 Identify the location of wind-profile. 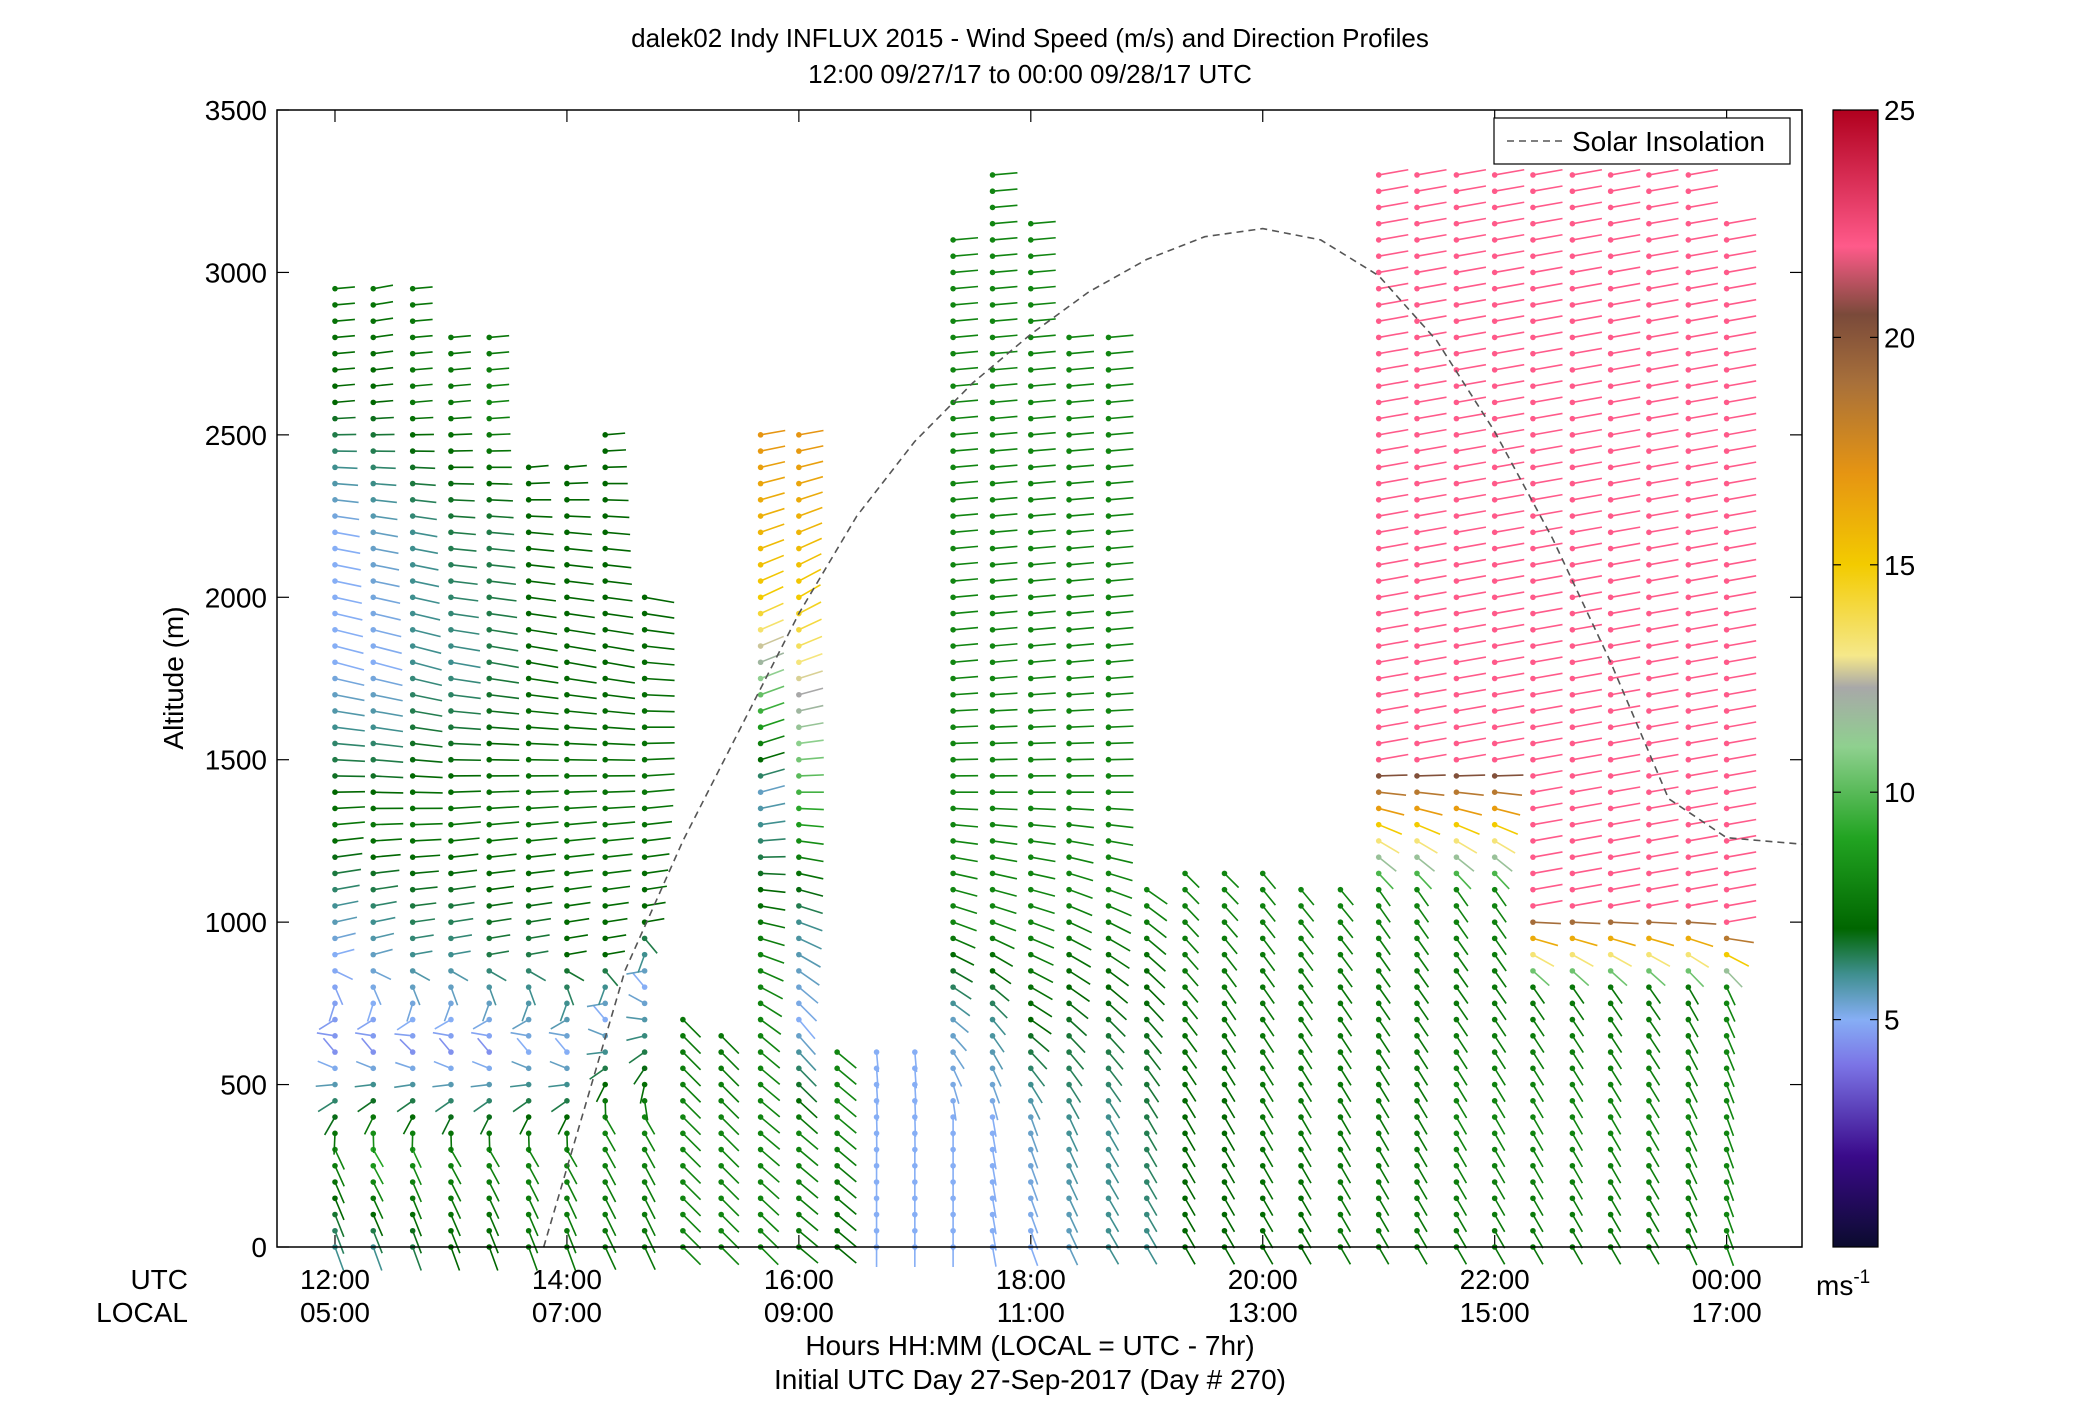
(964, 751).